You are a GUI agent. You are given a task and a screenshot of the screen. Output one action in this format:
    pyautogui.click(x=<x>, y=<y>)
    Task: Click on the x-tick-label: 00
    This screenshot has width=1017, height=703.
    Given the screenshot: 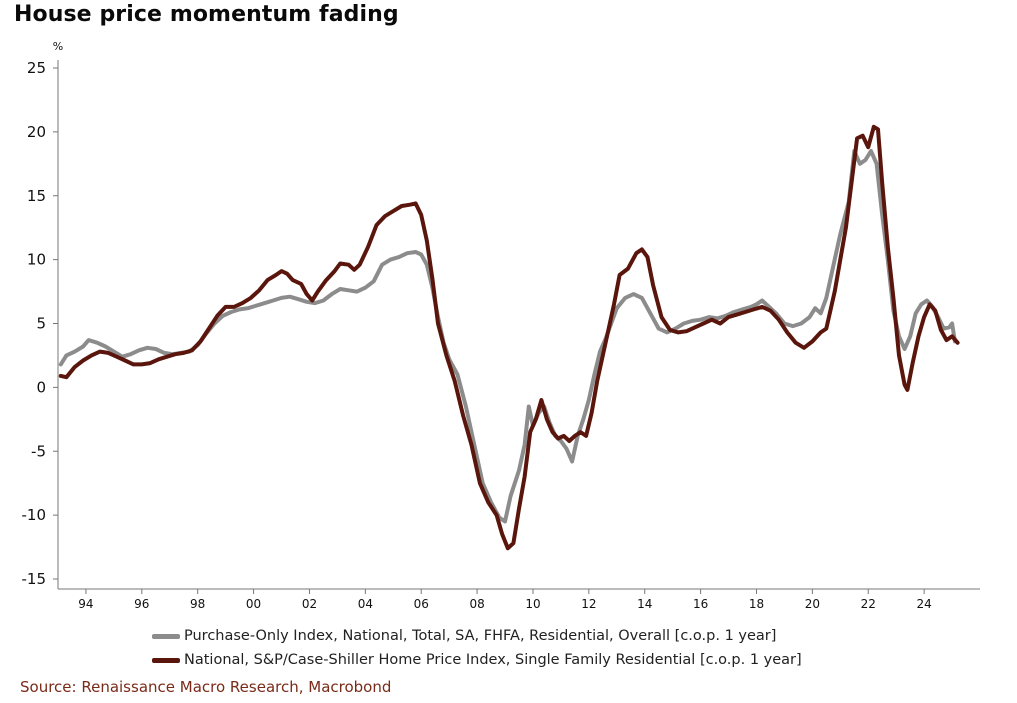 What is the action you would take?
    pyautogui.click(x=253, y=604)
    